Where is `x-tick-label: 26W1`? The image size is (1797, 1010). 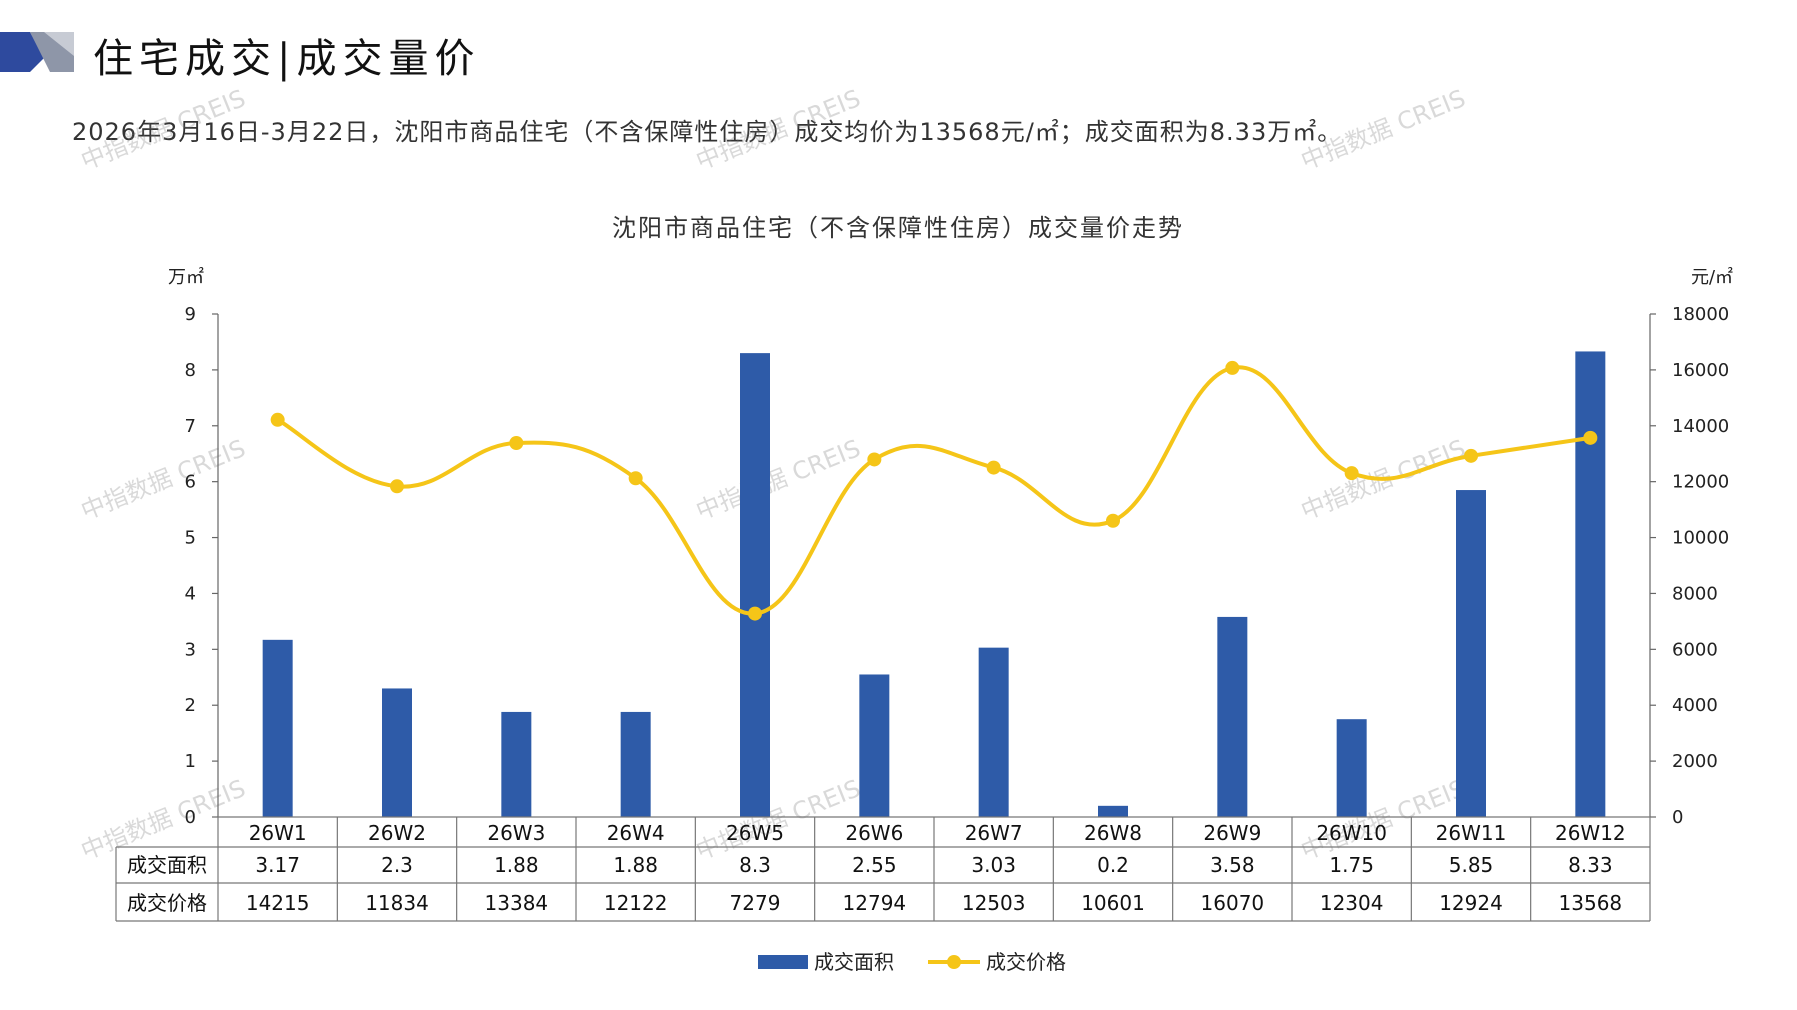
x-tick-label: 26W1 is located at coordinates (278, 833).